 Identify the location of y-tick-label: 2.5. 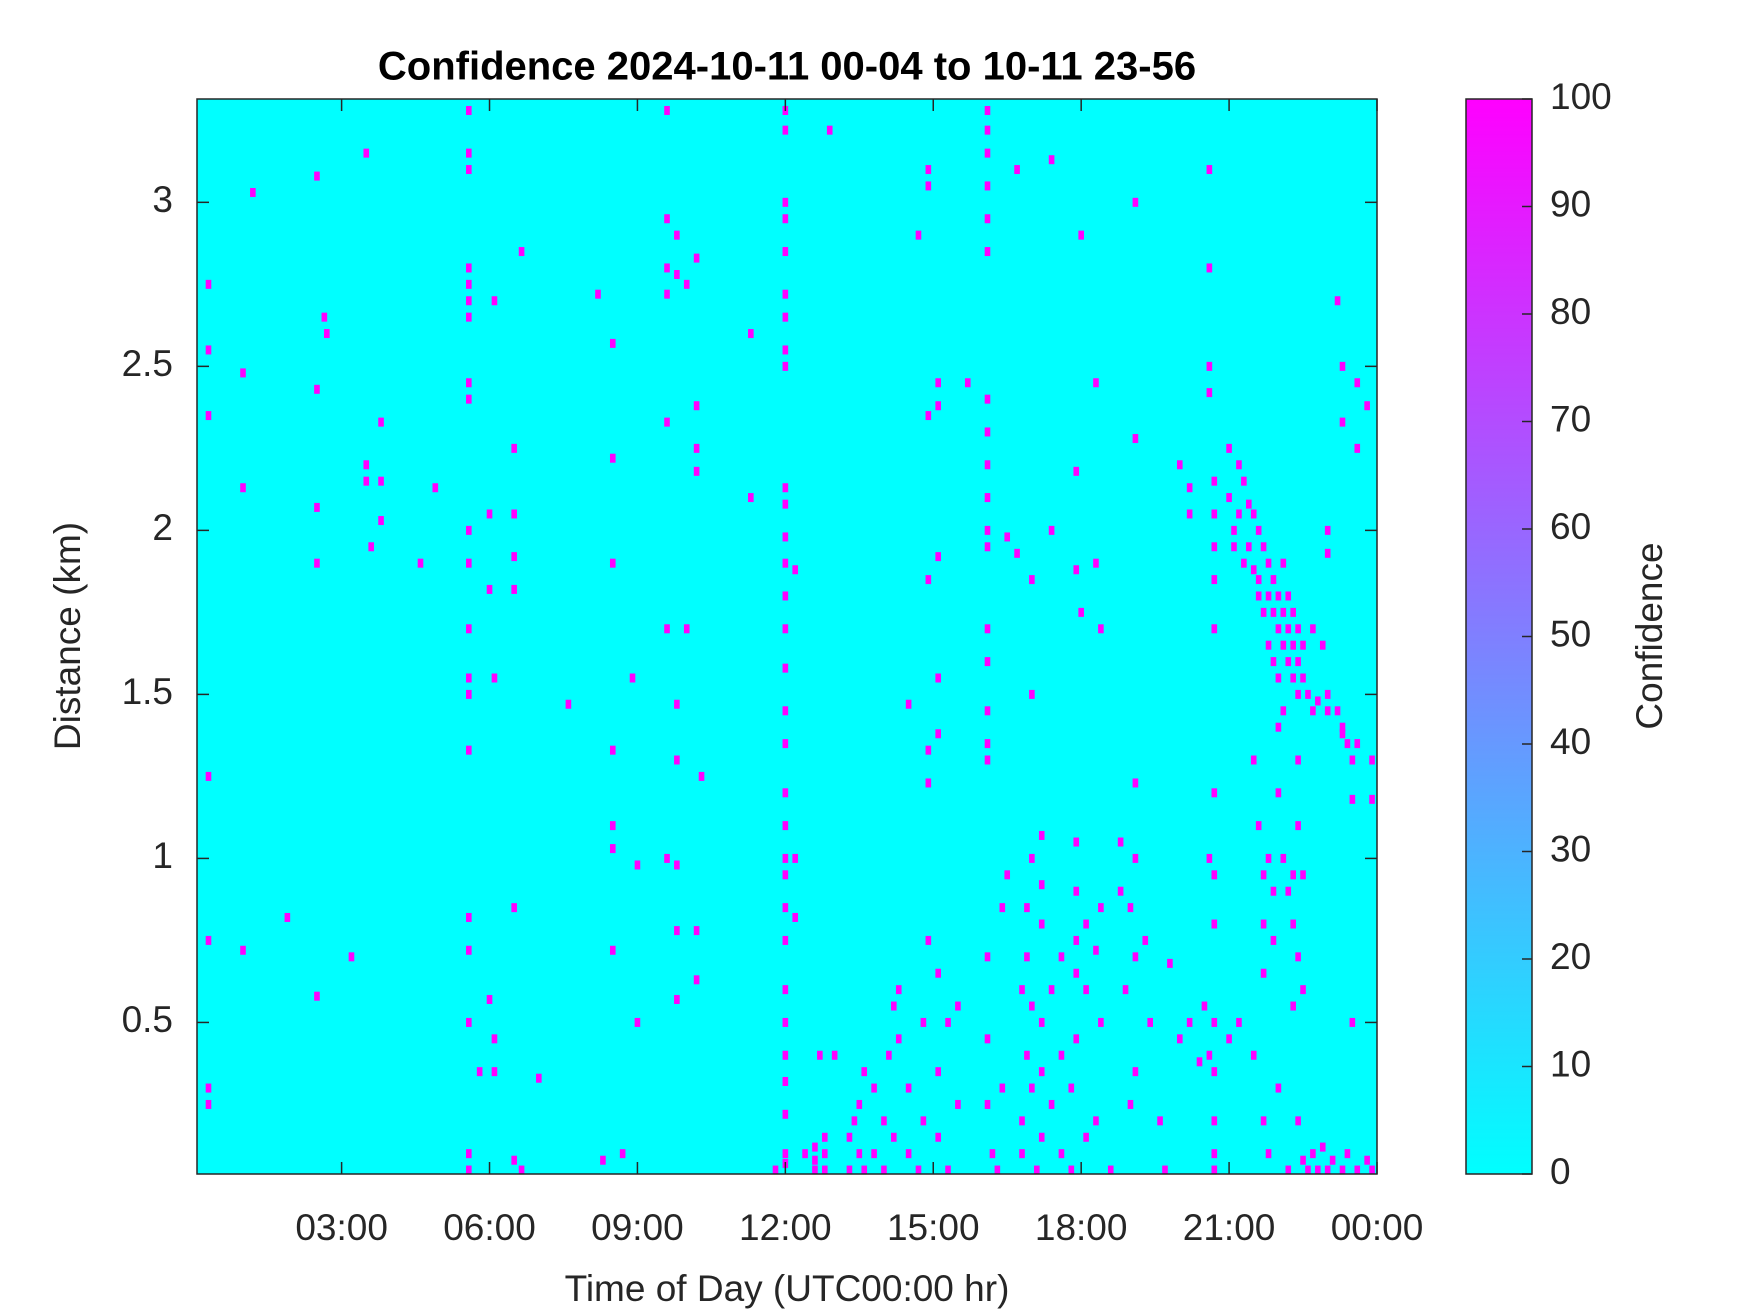
(147, 363).